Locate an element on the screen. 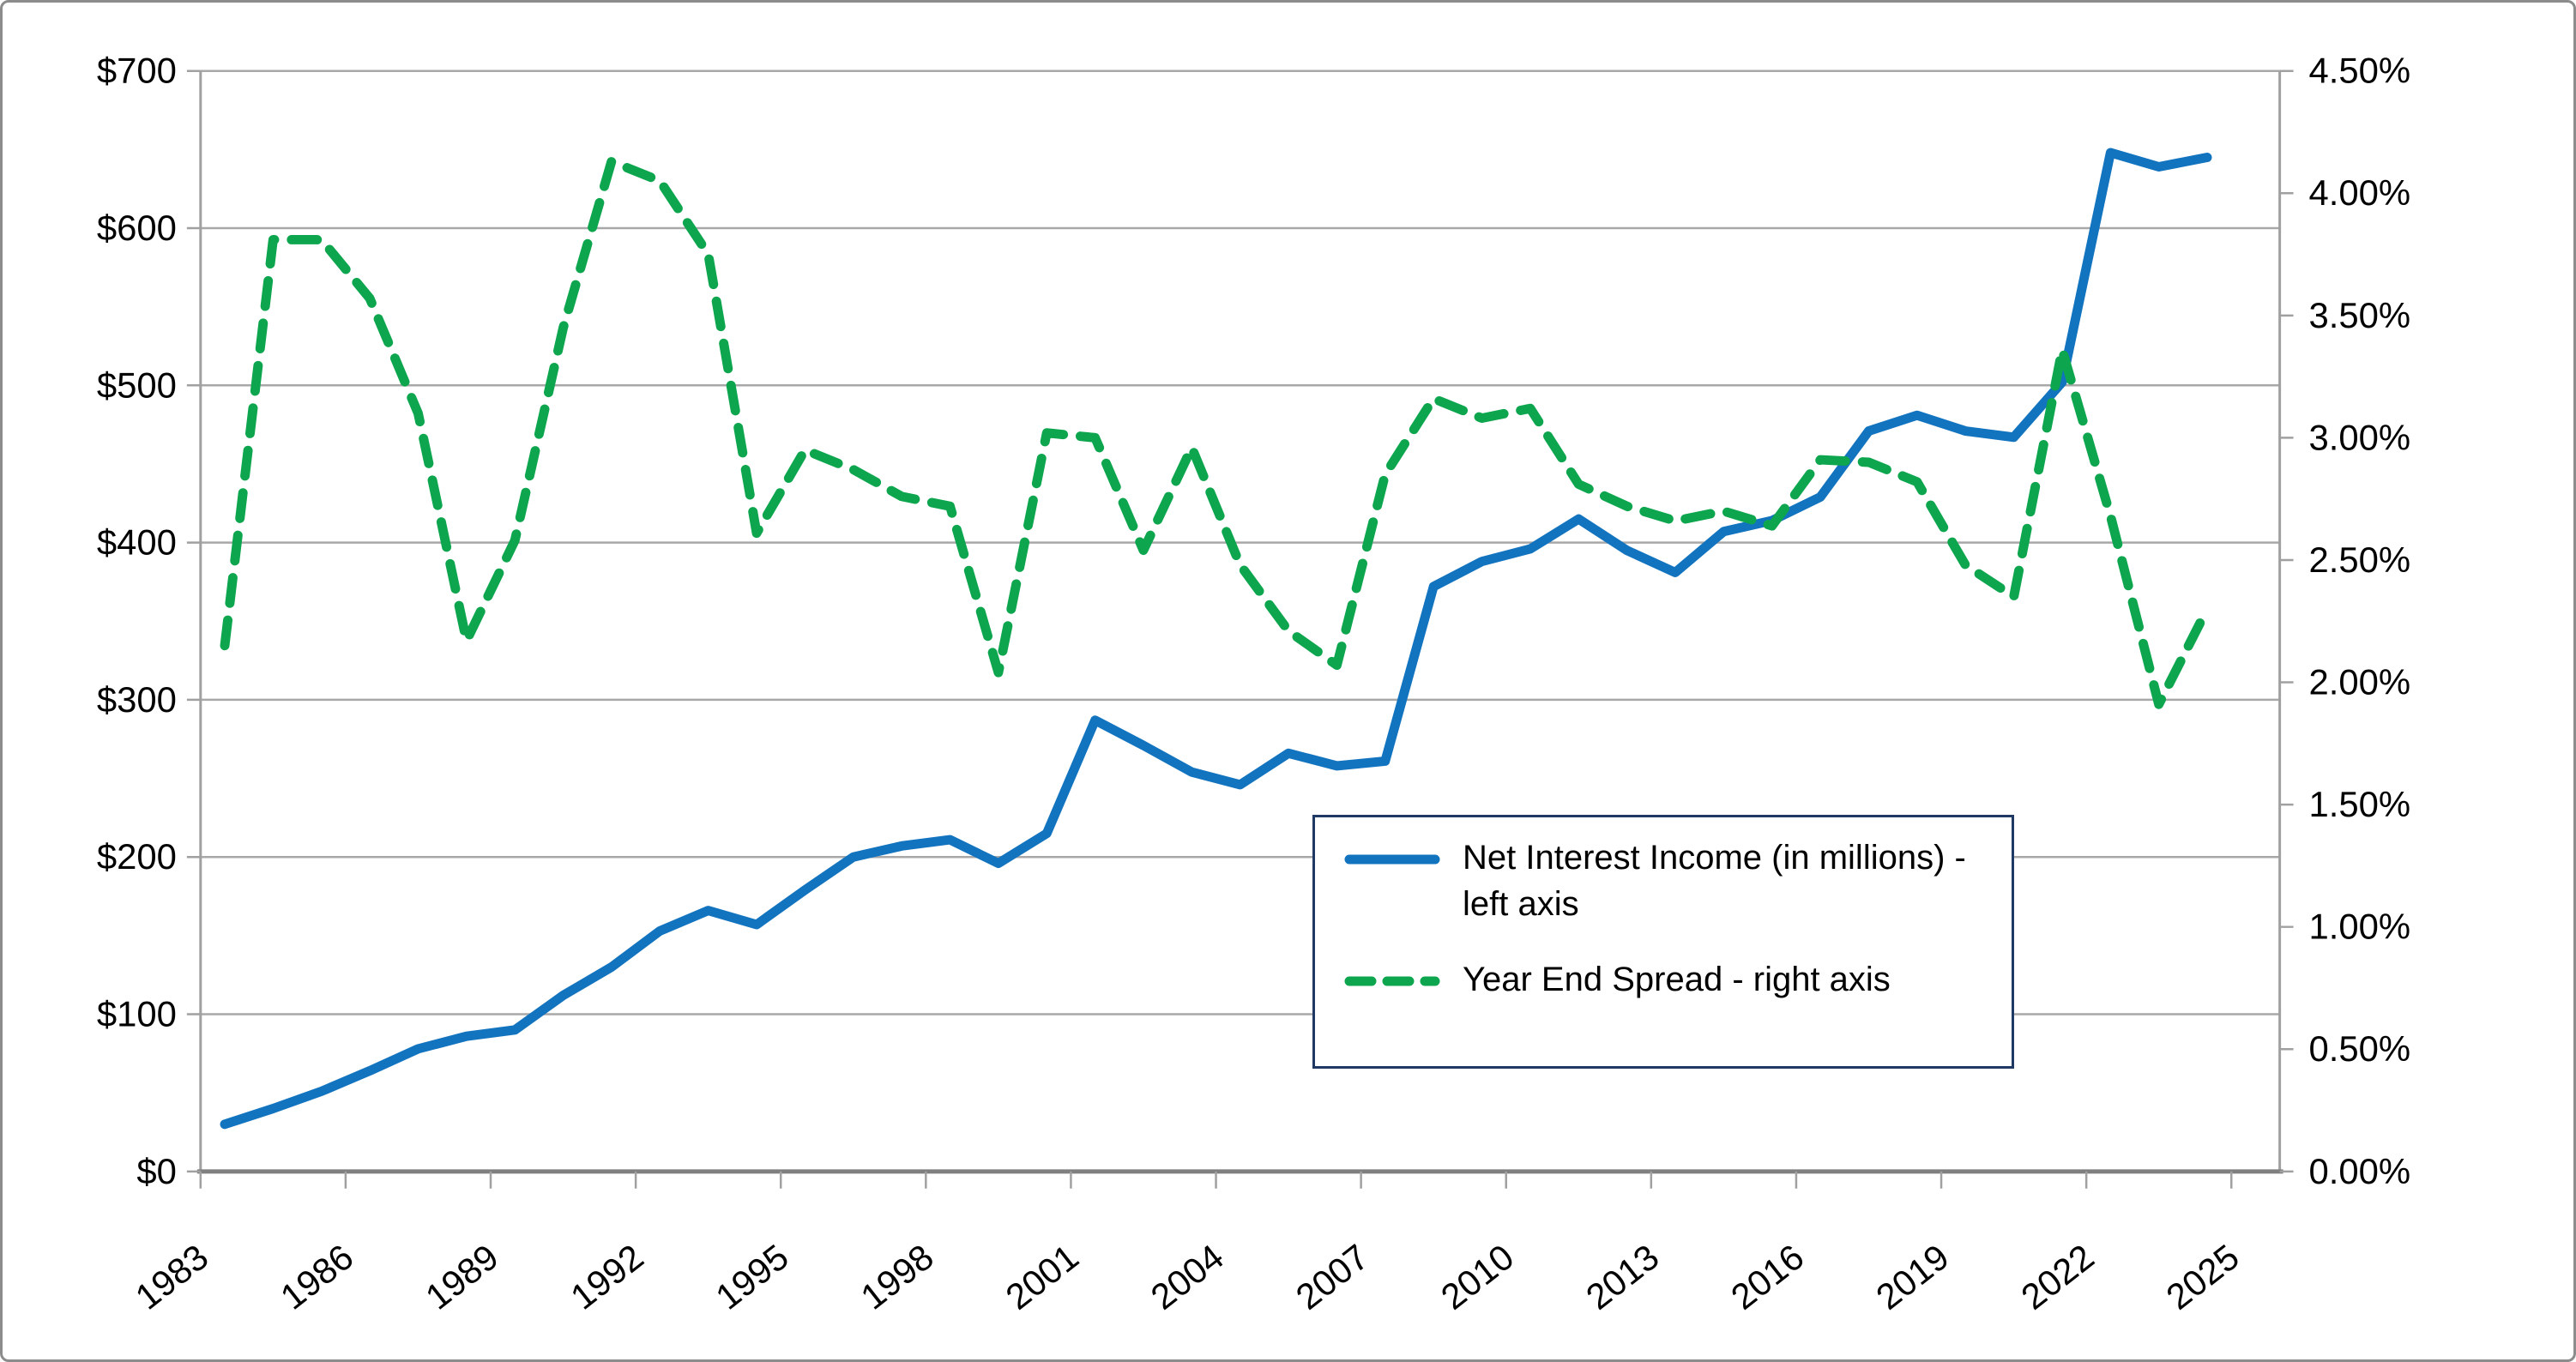 The height and width of the screenshot is (1362, 2576). y-axis-right-label: 3.50% is located at coordinates (2359, 315).